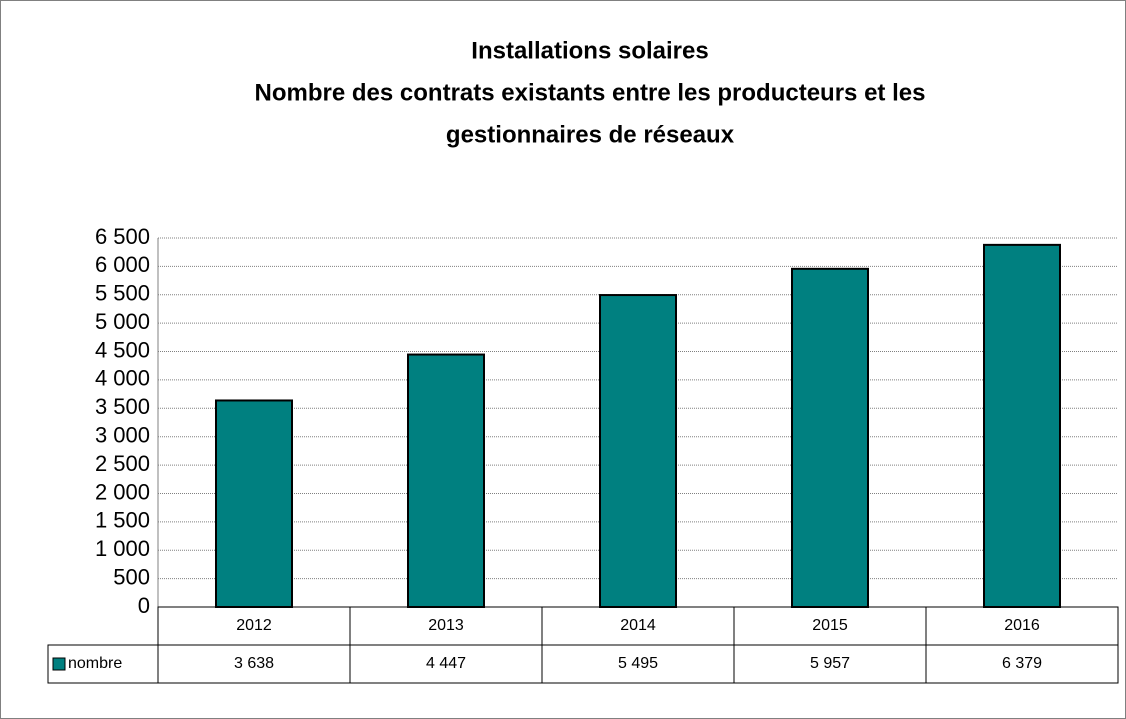 The width and height of the screenshot is (1126, 719). I want to click on data-label: 6 379, so click(1022, 663).